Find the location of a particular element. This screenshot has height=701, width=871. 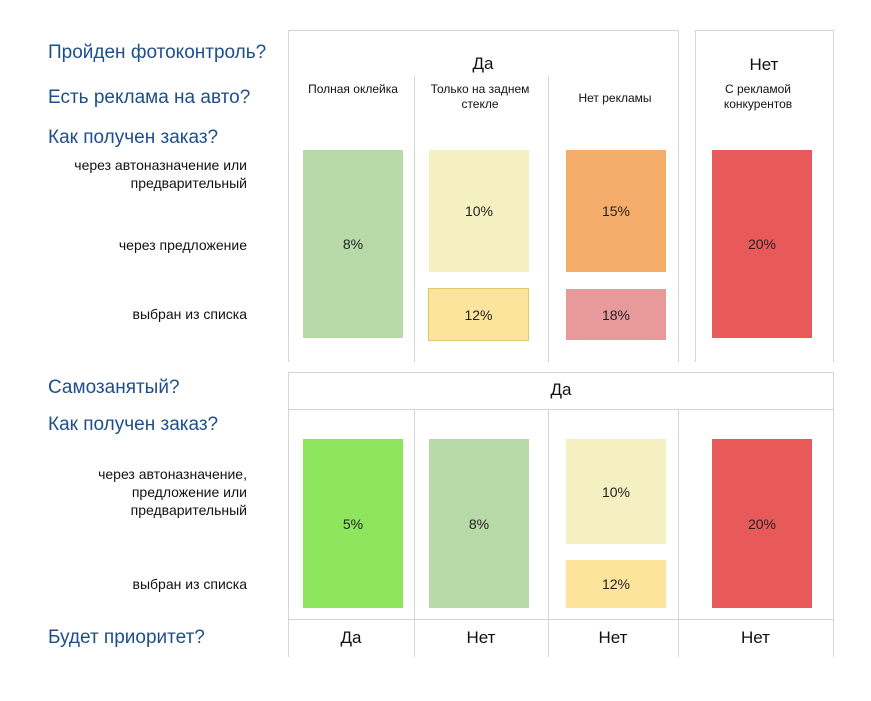

question-self-employed: Самозанятый? is located at coordinates (114, 387).